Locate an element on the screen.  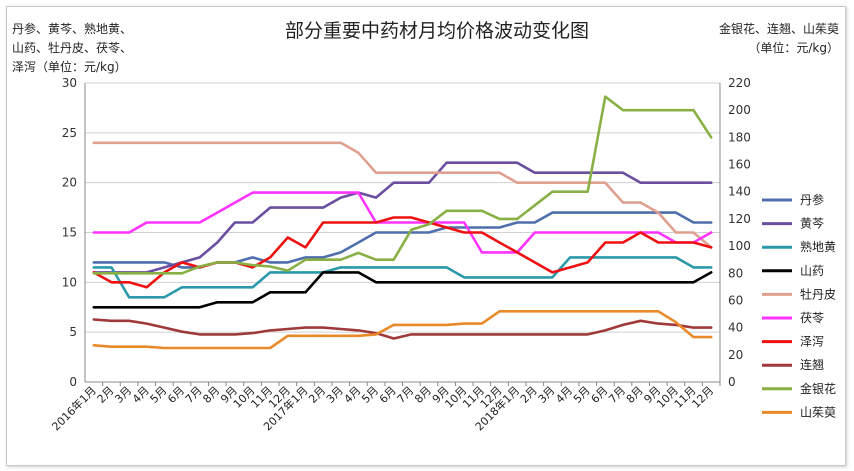
series-line-山茱萸 is located at coordinates (402, 329).